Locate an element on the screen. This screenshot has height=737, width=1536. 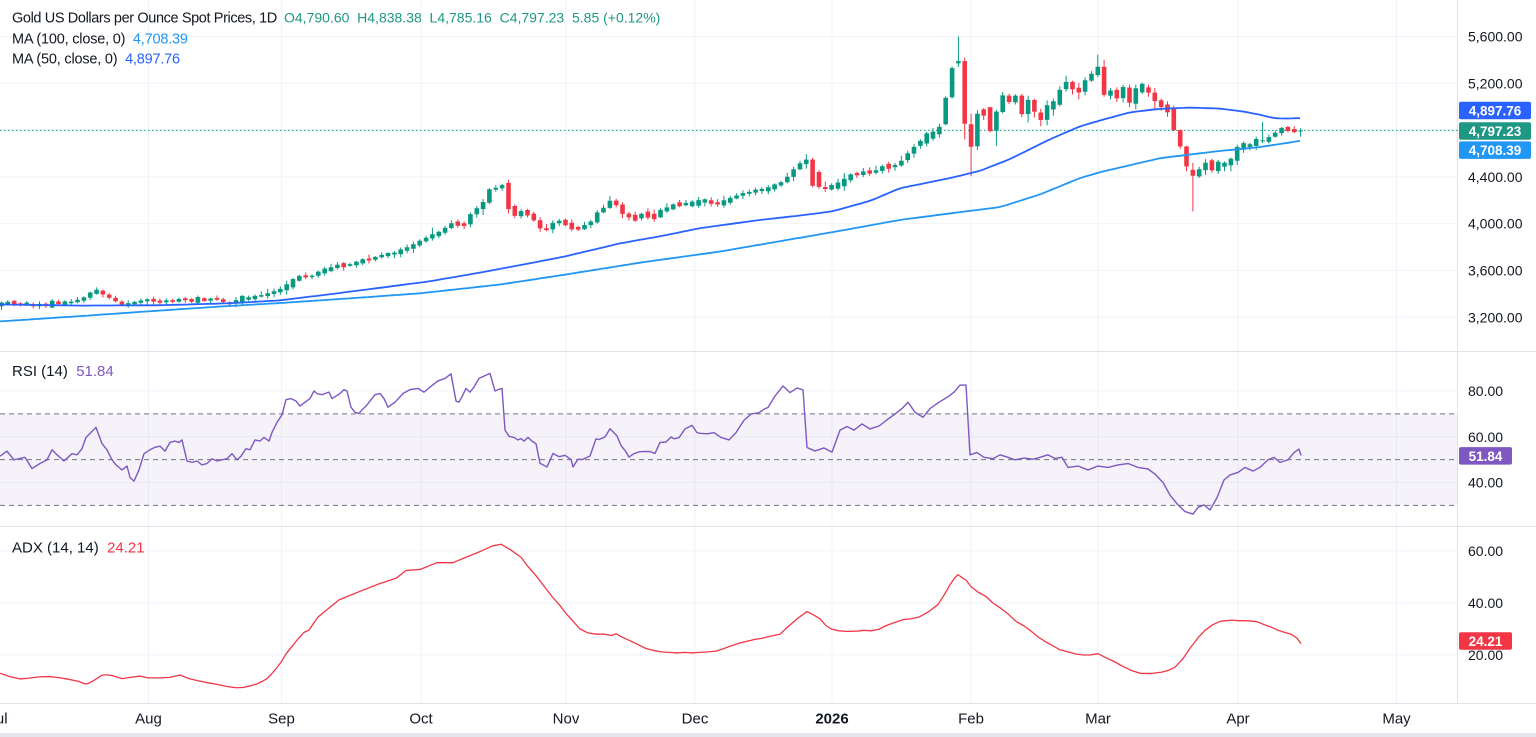
svg-text: 80.00 is located at coordinates (1485, 391).